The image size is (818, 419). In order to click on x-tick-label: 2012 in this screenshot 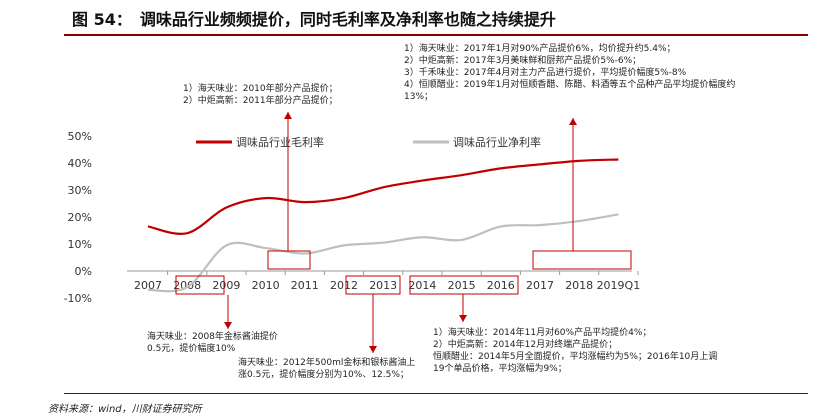, I will do `click(344, 285)`.